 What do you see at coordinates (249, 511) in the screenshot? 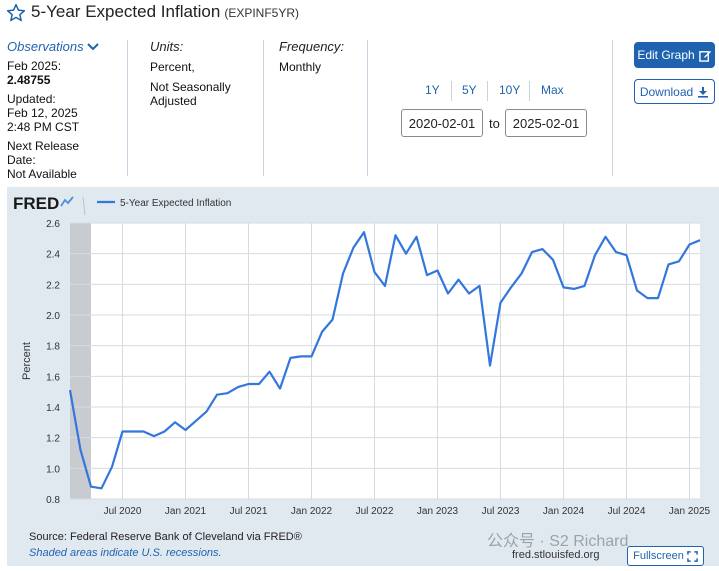
I see `x-tick-label: Jul 2021` at bounding box center [249, 511].